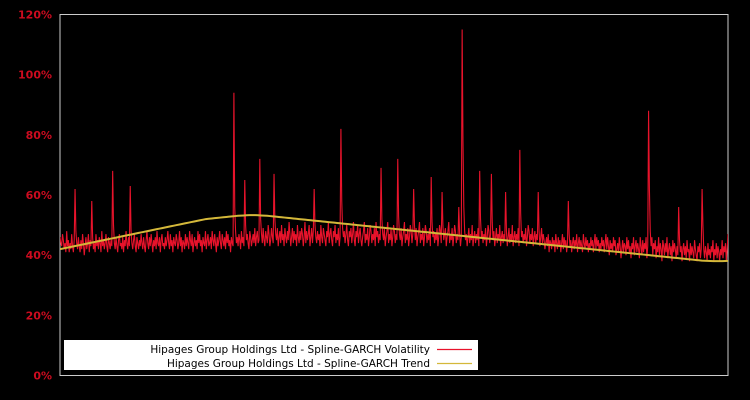 The height and width of the screenshot is (400, 750). I want to click on series-line-trend, so click(394, 238).